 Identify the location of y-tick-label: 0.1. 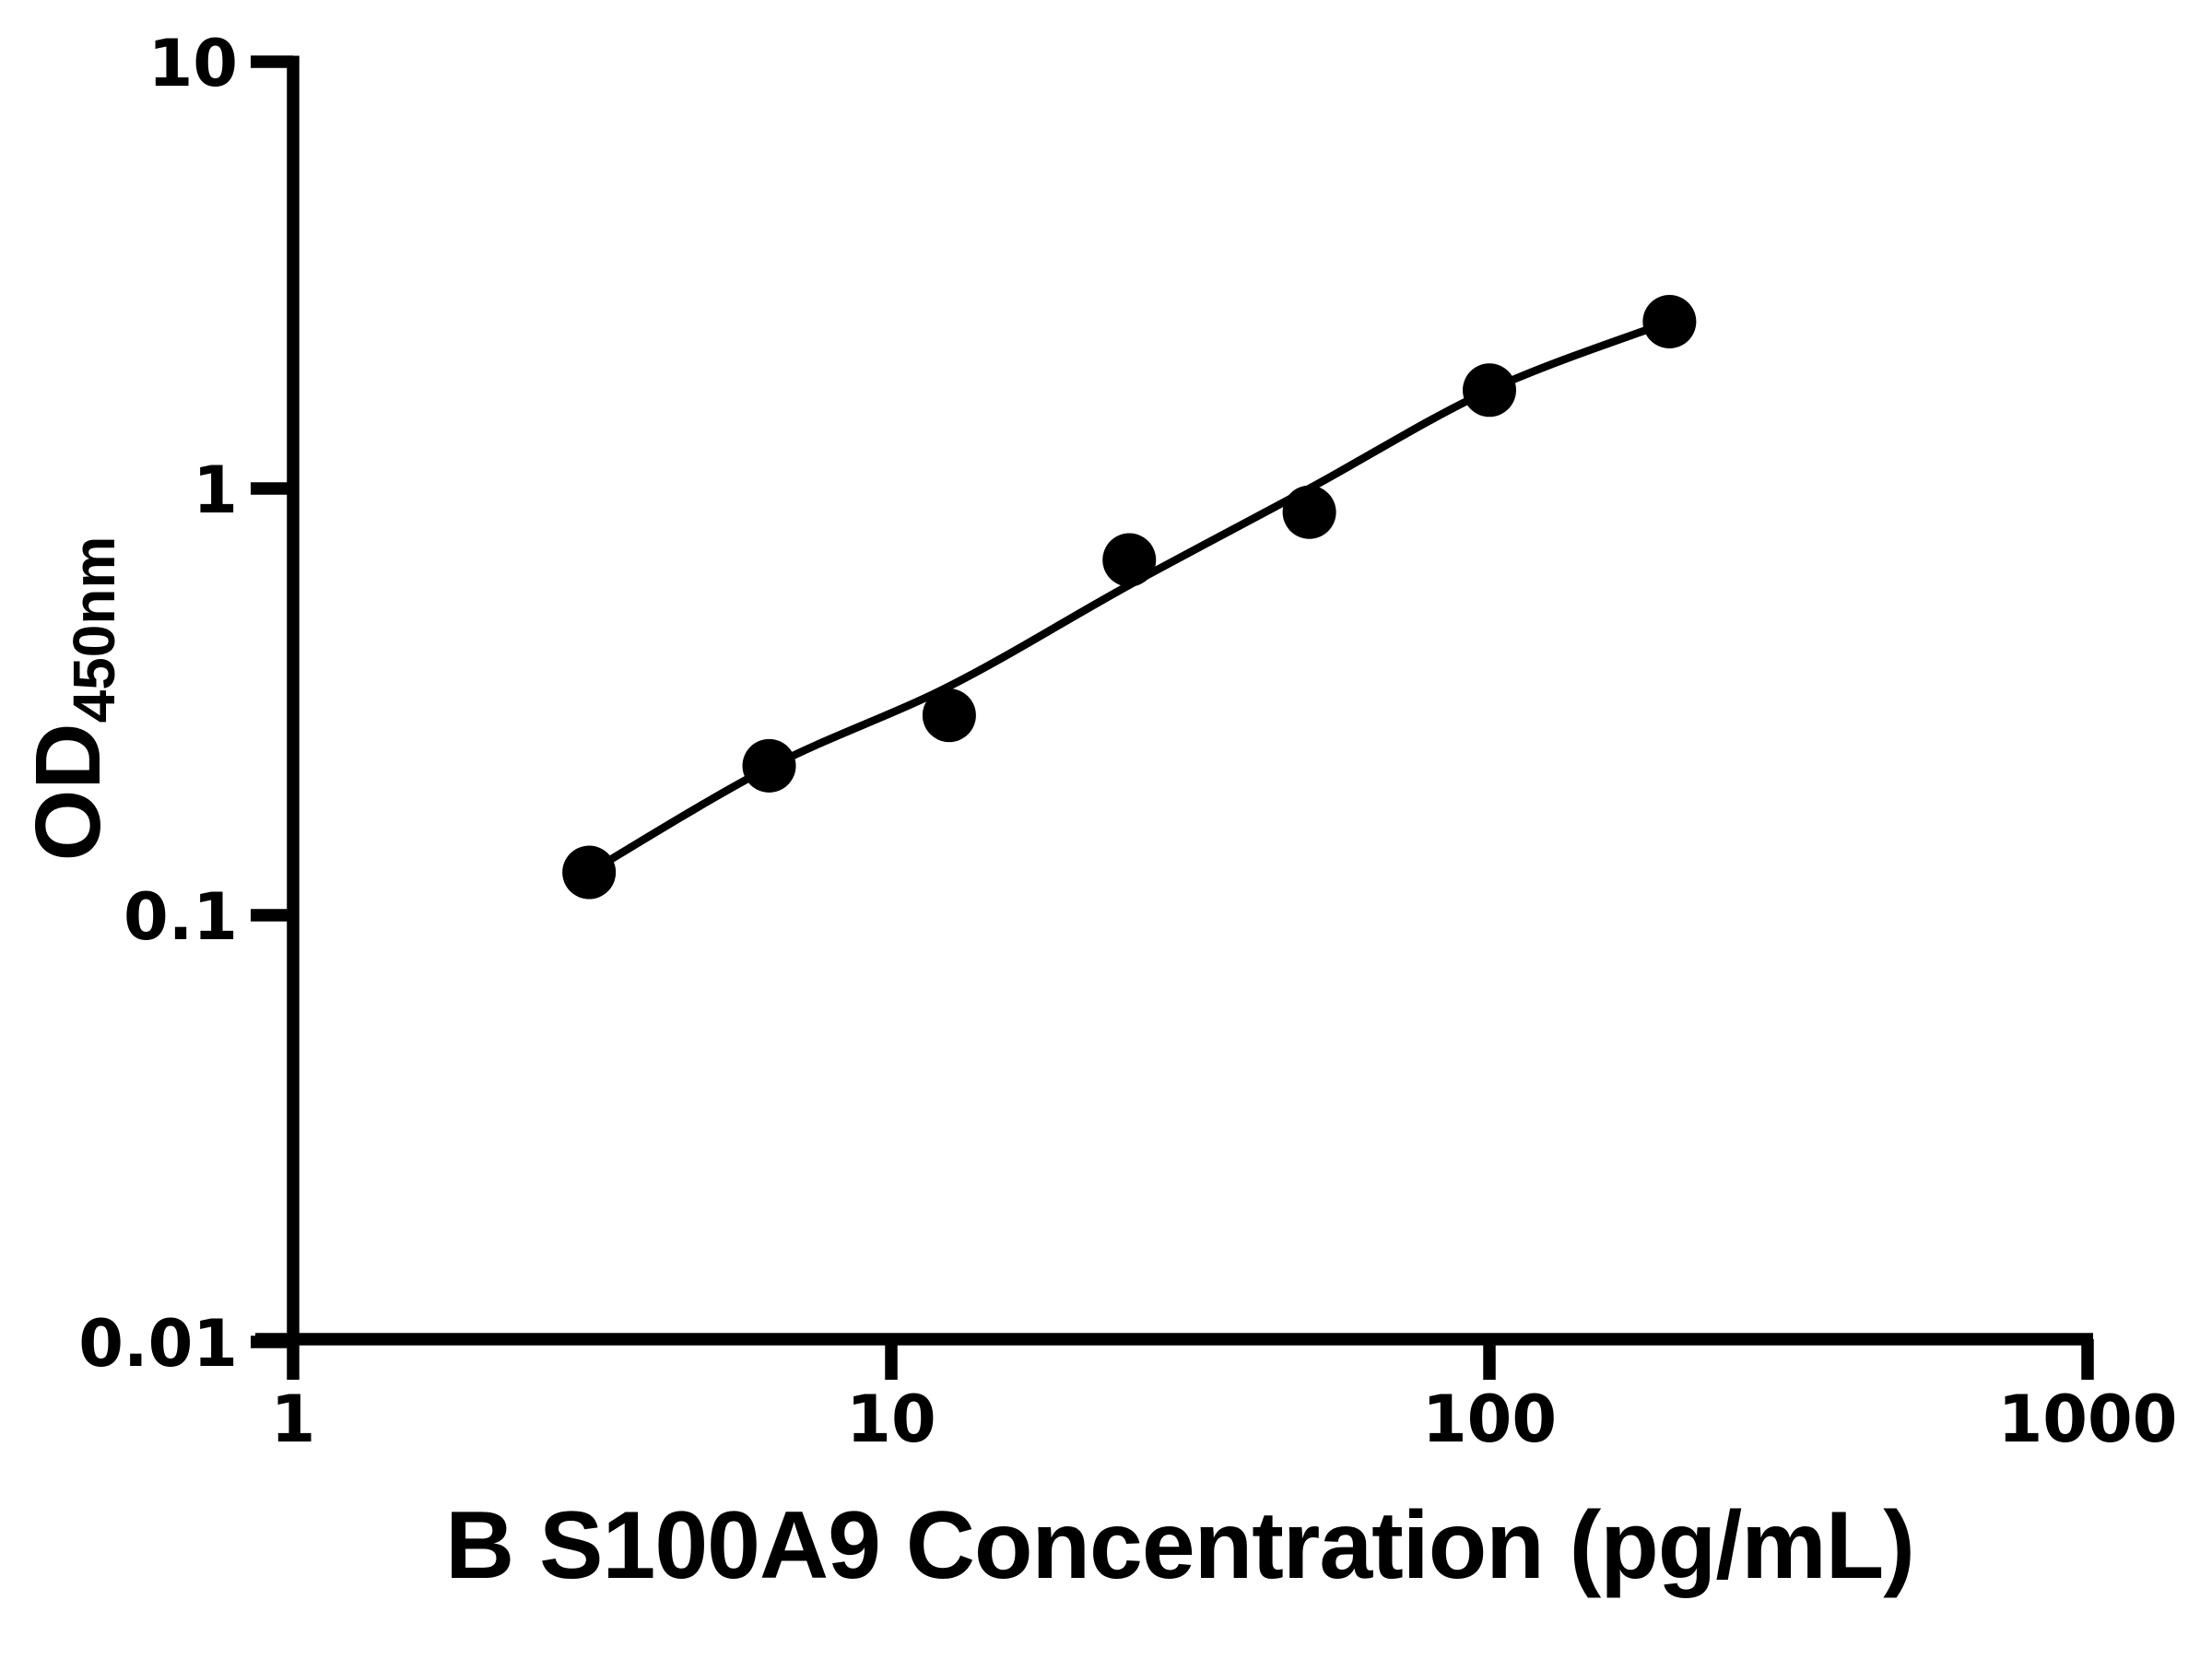
(181, 917).